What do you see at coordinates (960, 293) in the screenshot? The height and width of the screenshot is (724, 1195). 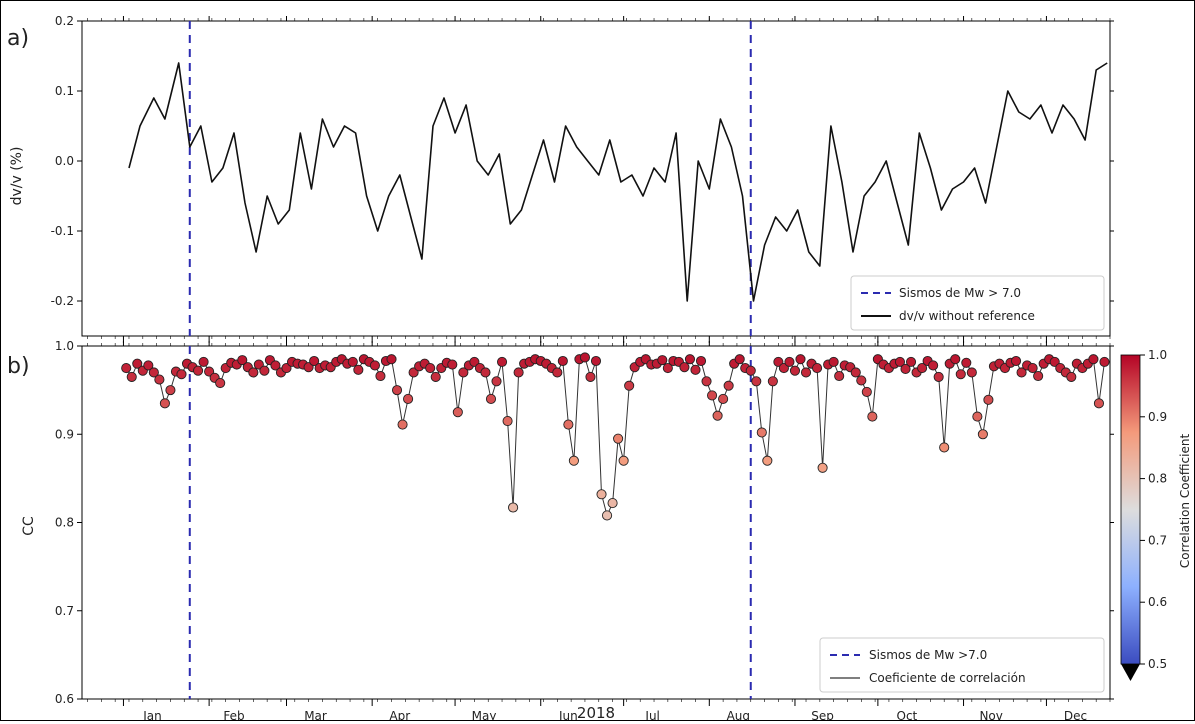 I see `legend-a-event-label: Sismos de Mw > 7.0` at bounding box center [960, 293].